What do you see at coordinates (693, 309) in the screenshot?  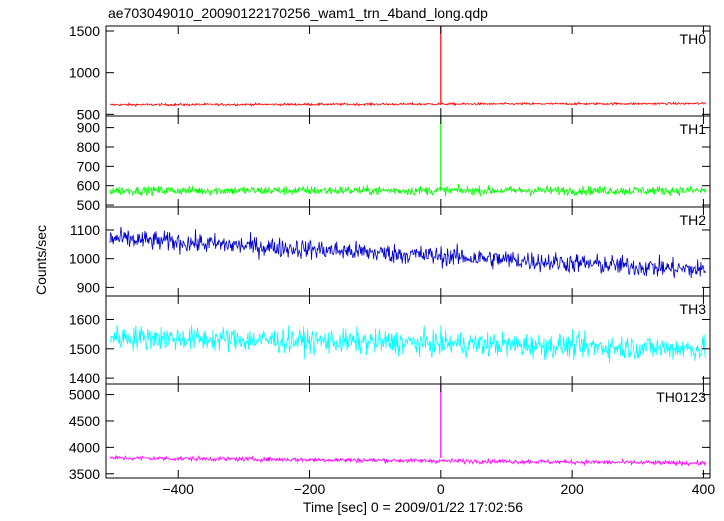 I see `panel-label: TH3` at bounding box center [693, 309].